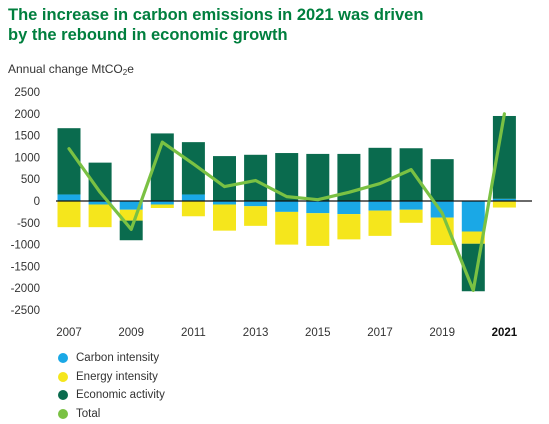 Image resolution: width=549 pixels, height=424 pixels. Describe the element at coordinates (25, 311) in the screenshot. I see `y-tick-label: -2500` at that location.